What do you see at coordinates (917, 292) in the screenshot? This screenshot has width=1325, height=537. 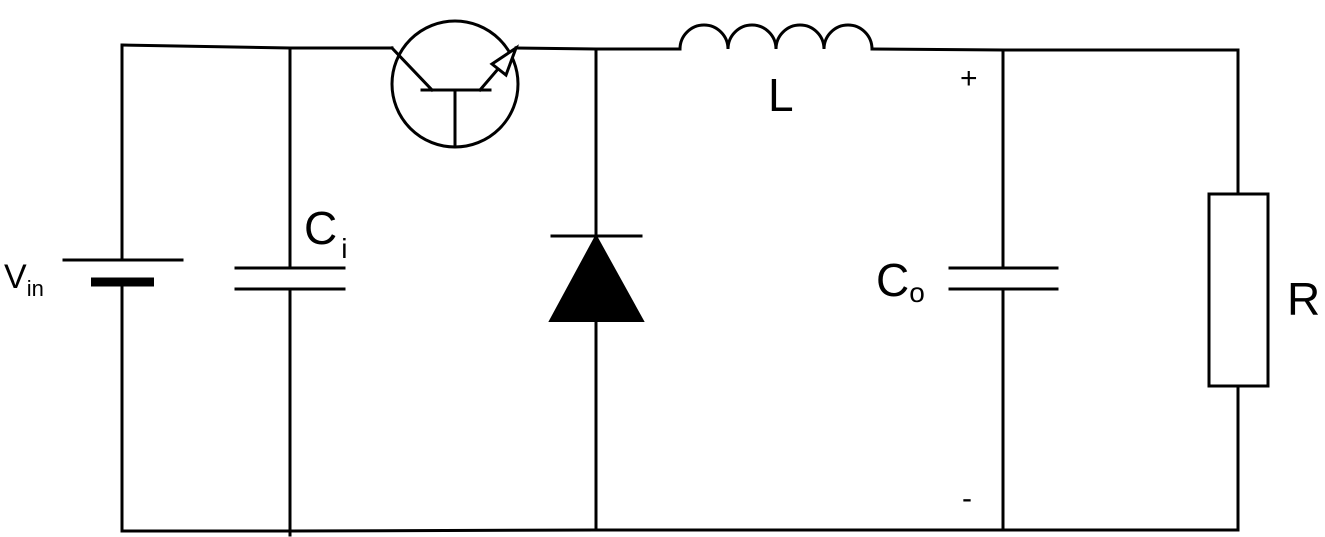 I see `co-label-sub: o` at bounding box center [917, 292].